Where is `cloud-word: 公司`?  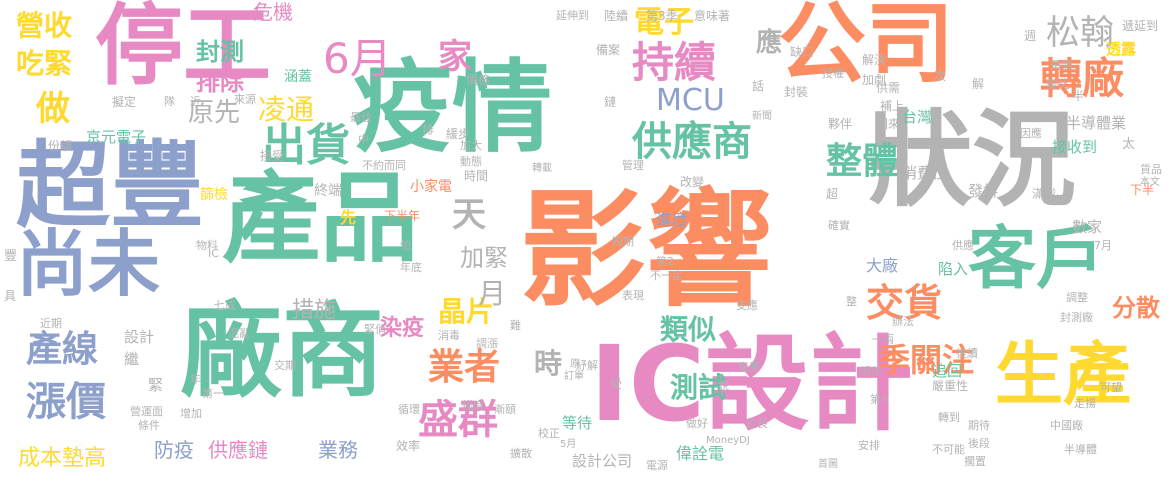
cloud-word: 公司 is located at coordinates (866, 47).